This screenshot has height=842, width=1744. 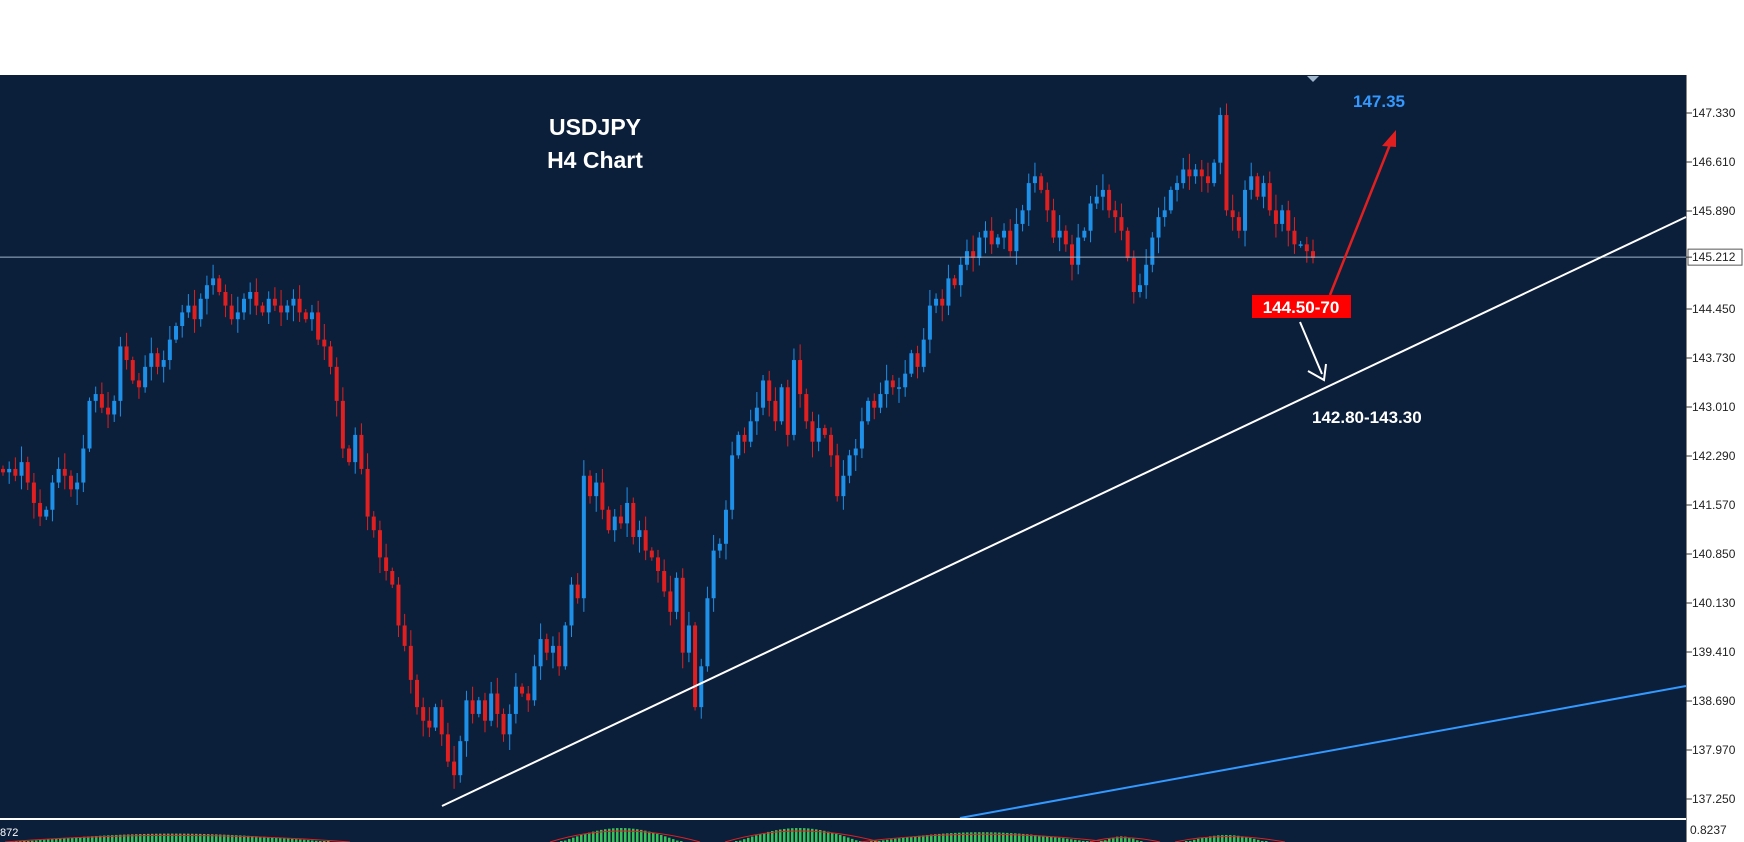 I want to click on y-tick-label: 141.570, so click(x=1714, y=505).